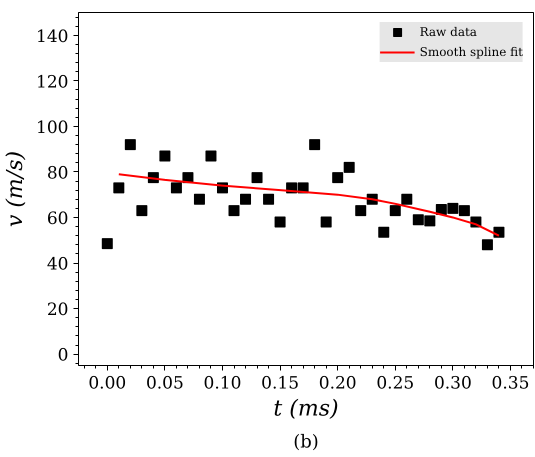  What do you see at coordinates (511, 384) in the screenshot?
I see `x-tick-label: 0.35` at bounding box center [511, 384].